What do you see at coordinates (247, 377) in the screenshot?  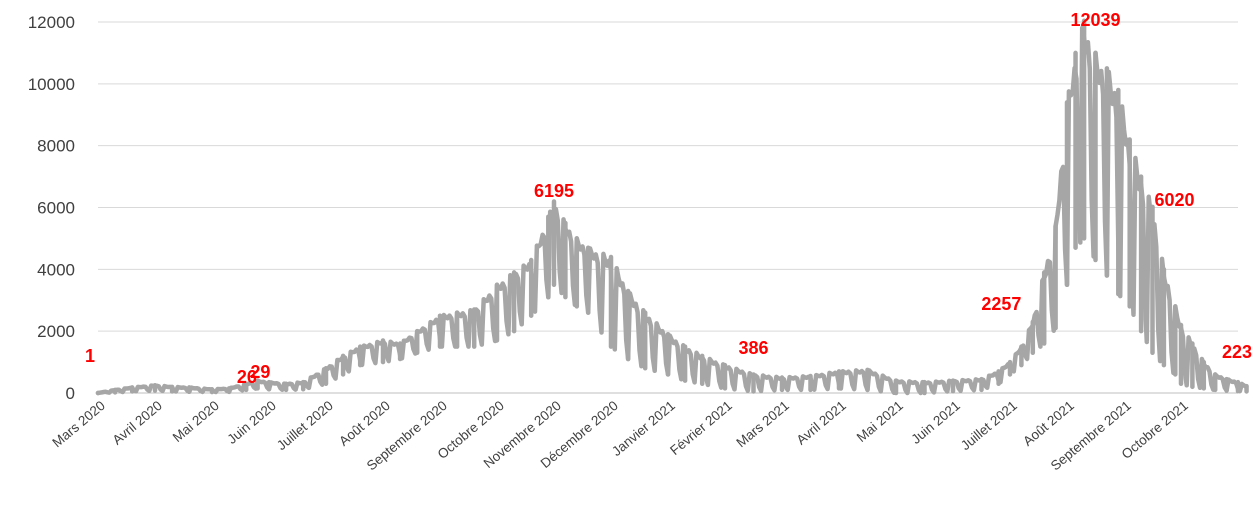 I see `data-label: 26` at bounding box center [247, 377].